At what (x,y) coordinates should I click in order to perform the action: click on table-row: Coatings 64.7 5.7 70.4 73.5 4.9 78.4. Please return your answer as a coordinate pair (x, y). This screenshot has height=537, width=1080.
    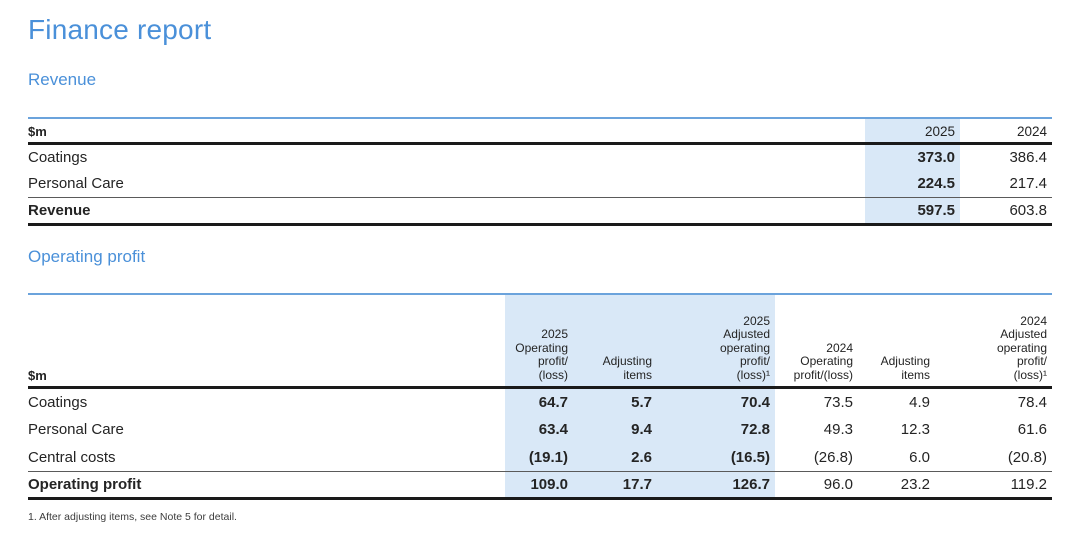
    Looking at the image, I should click on (540, 401).